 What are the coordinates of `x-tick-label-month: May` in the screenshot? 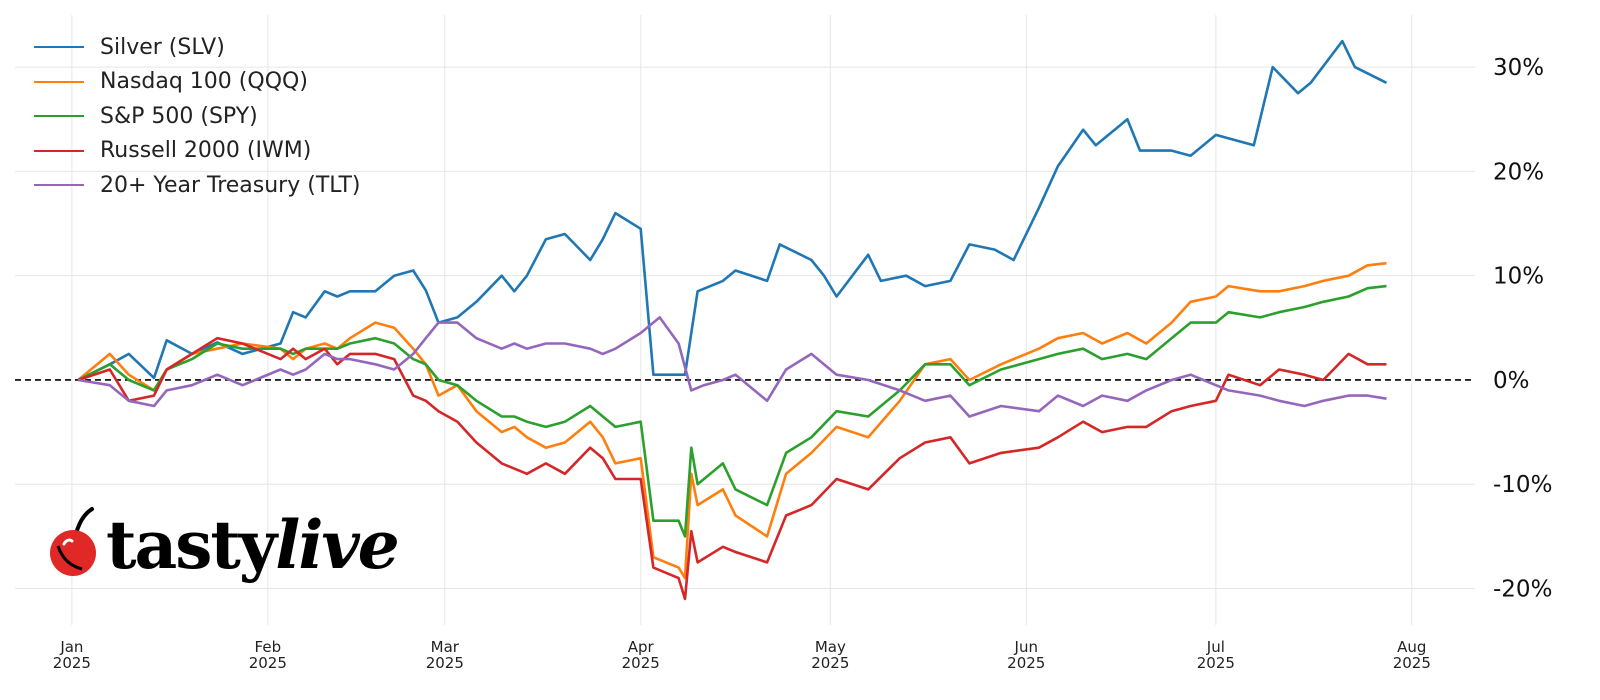 It's located at (830, 647).